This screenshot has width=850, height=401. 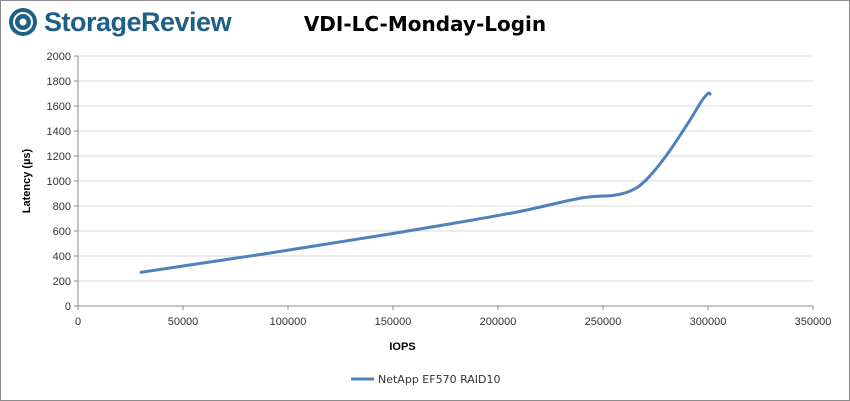 I want to click on y-tick-label: 2000, so click(x=59, y=57).